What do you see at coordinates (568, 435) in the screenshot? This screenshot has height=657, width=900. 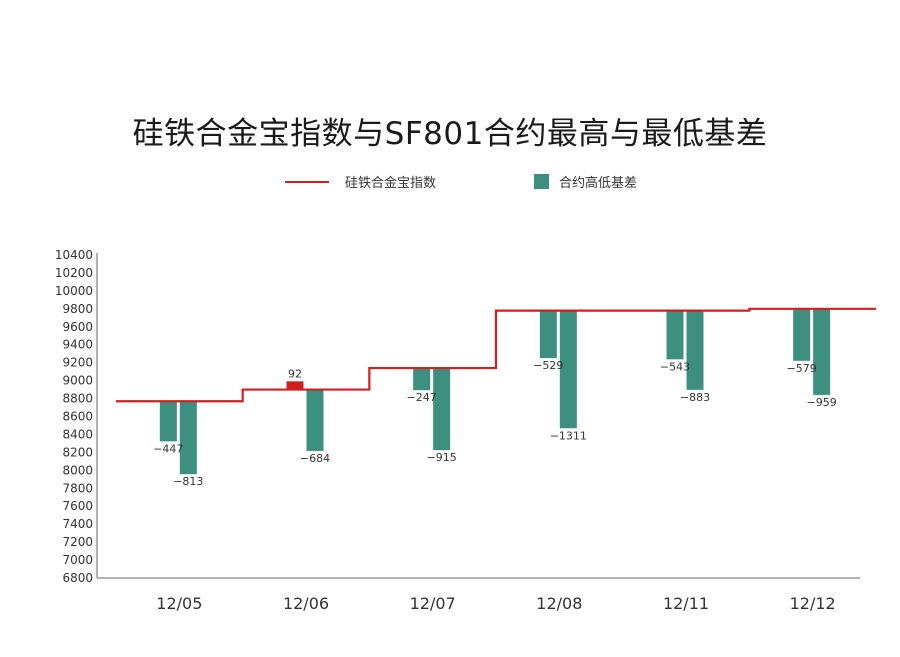 I see `low-basis-label: −1311` at bounding box center [568, 435].